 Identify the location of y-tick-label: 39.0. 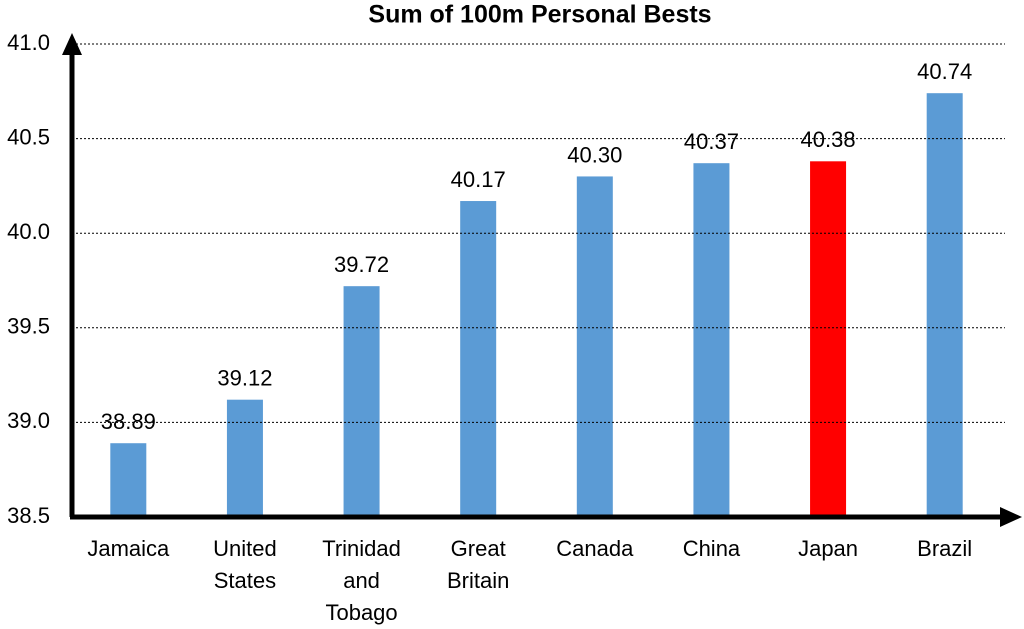
(28, 420).